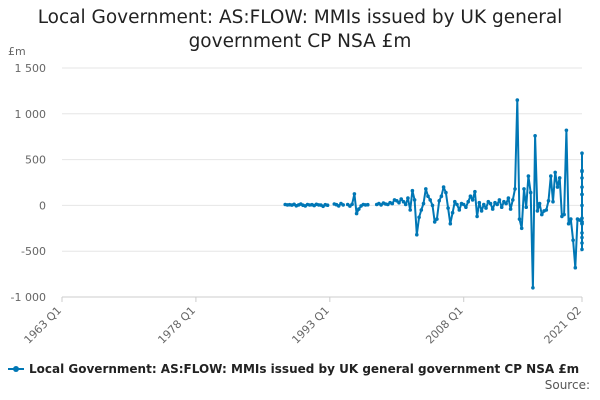 The width and height of the screenshot is (600, 400). I want to click on y-axis-unit-label: £m, so click(17, 51).